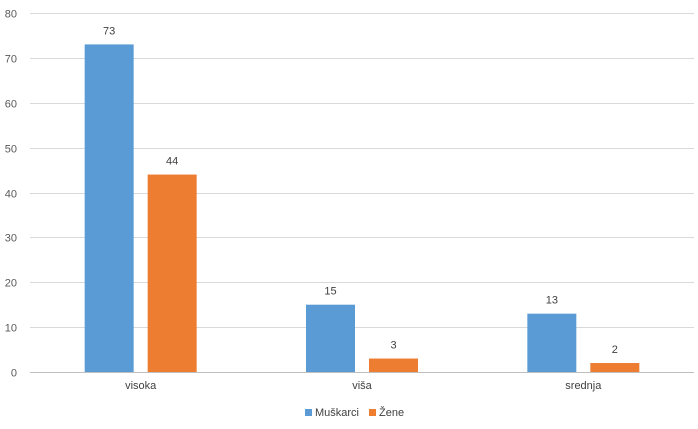 This screenshot has height=429, width=698. Describe the element at coordinates (552, 342) in the screenshot. I see `bar-srednja-Muškarci` at that location.